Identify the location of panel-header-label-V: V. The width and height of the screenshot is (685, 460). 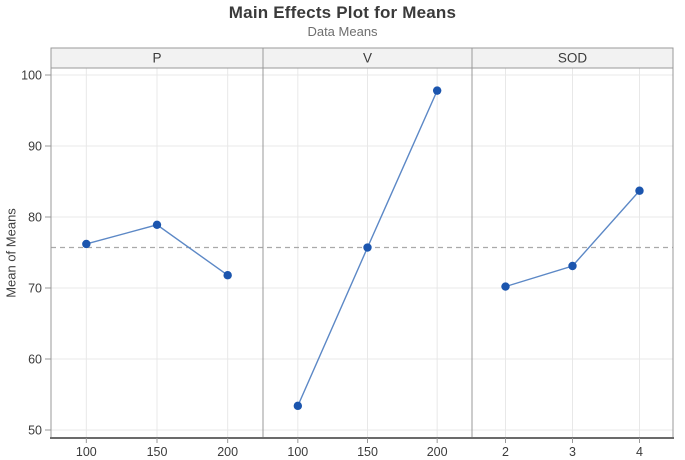
(367, 58).